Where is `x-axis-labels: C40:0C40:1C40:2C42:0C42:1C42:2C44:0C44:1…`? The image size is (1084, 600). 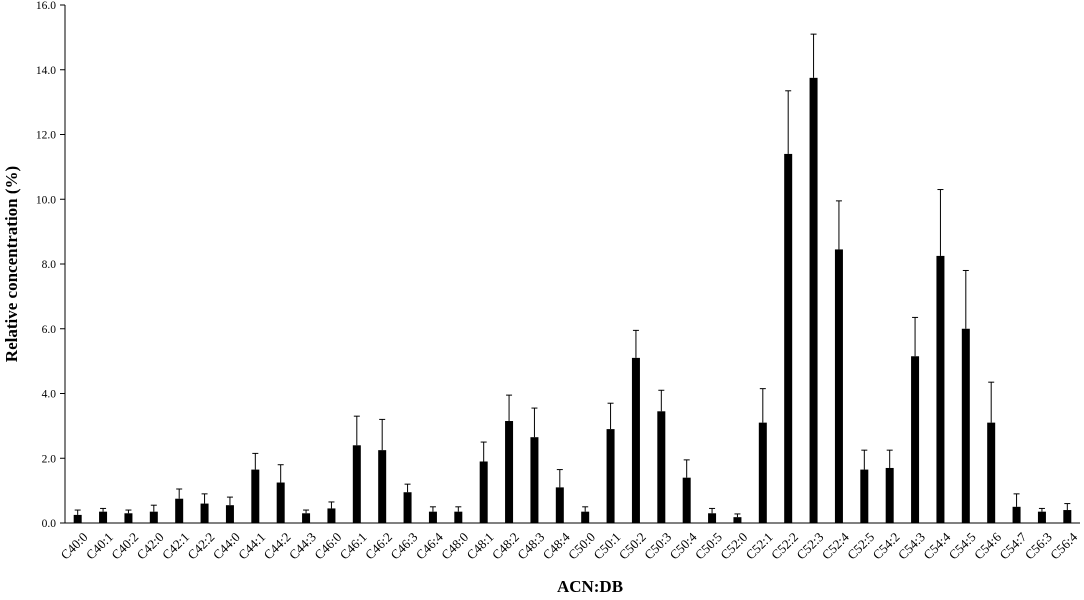
x-axis-labels: C40:0C40:1C40:2C42:0C42:1C42:2C44:0C44:1… is located at coordinates (569, 545).